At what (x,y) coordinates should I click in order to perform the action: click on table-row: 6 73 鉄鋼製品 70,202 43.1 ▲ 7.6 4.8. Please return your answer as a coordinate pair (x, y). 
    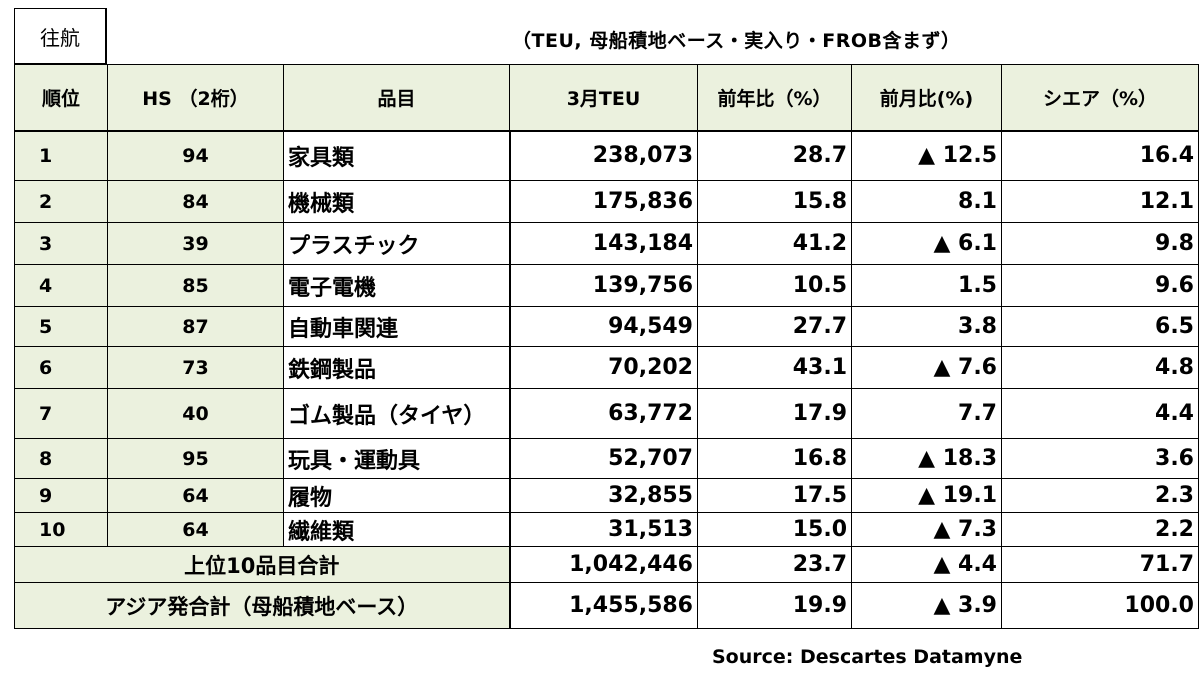
    Looking at the image, I should click on (606, 367).